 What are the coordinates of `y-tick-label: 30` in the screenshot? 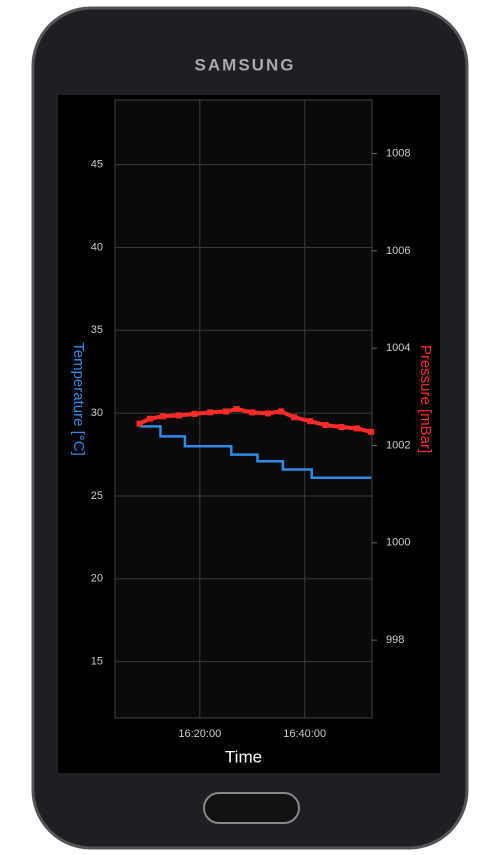 It's located at (97, 413).